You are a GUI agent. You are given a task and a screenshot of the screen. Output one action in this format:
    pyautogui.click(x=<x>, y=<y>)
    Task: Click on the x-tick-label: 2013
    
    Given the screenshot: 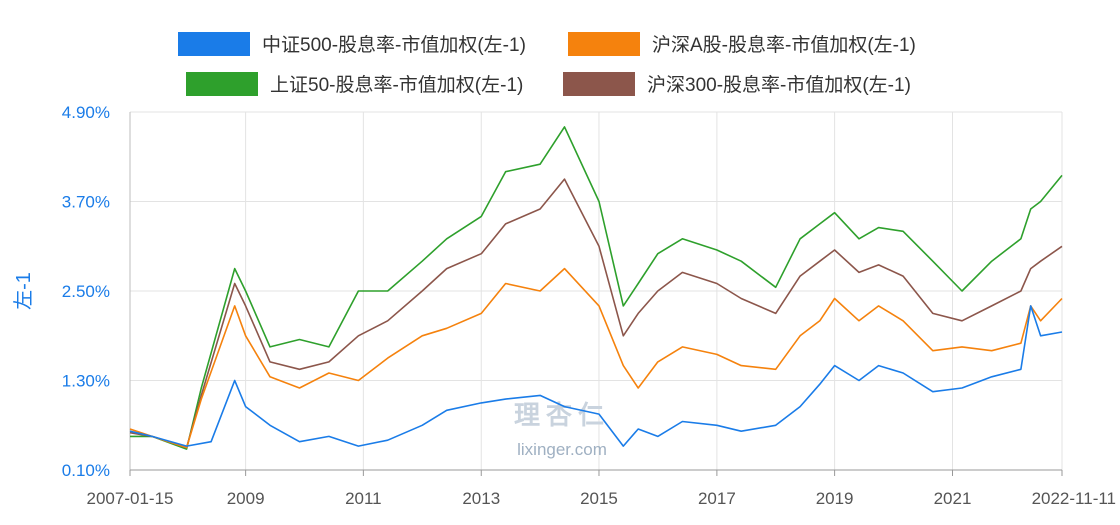 What is the action you would take?
    pyautogui.click(x=481, y=498)
    